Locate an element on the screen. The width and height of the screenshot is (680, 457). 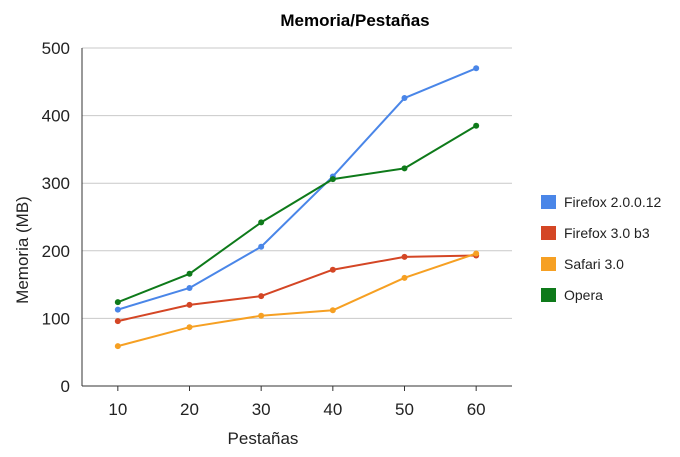
y-tick-label: 200 is located at coordinates (56, 251).